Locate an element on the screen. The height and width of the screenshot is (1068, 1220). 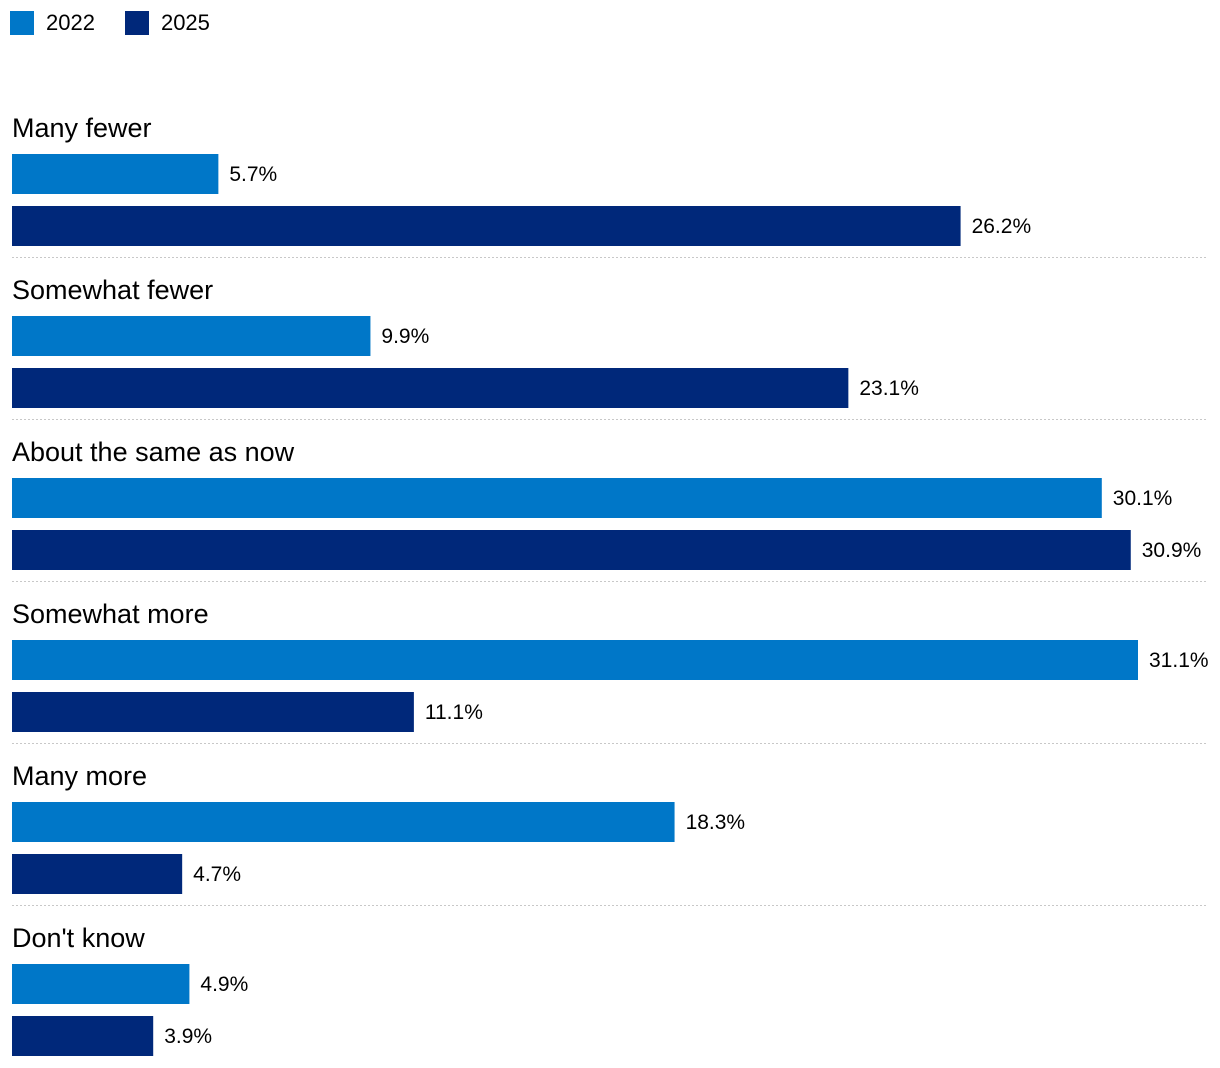
legend-label-2022: 2022 is located at coordinates (70, 22).